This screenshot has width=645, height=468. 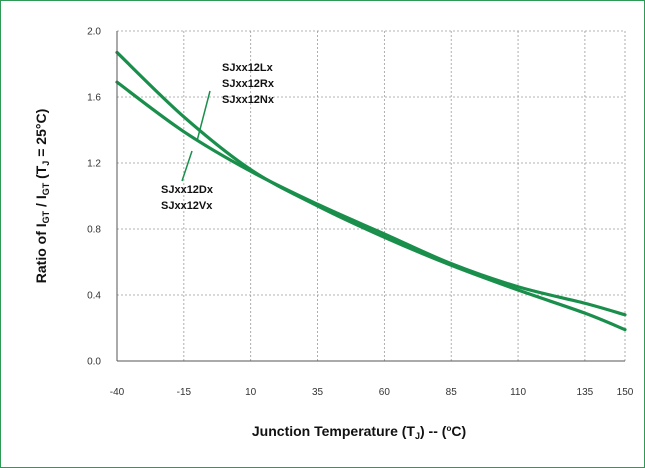 I want to click on annotation-1-line-1: SJxx12Lx, so click(x=248, y=68).